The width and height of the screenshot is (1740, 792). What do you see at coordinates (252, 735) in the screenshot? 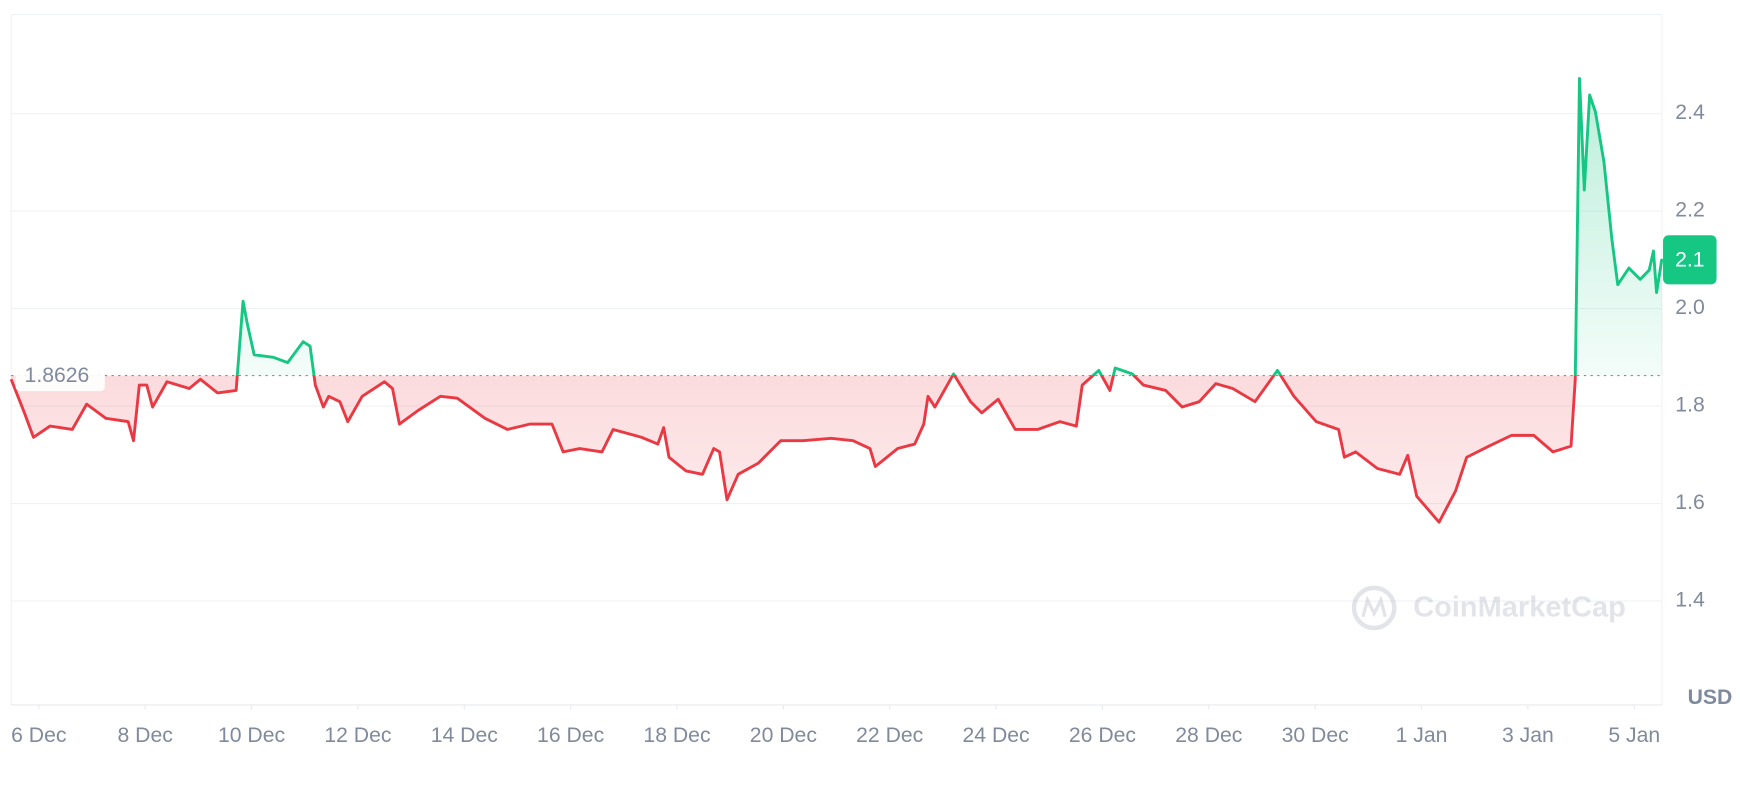
I see `x-tick-label: 10 Dec` at bounding box center [252, 735].